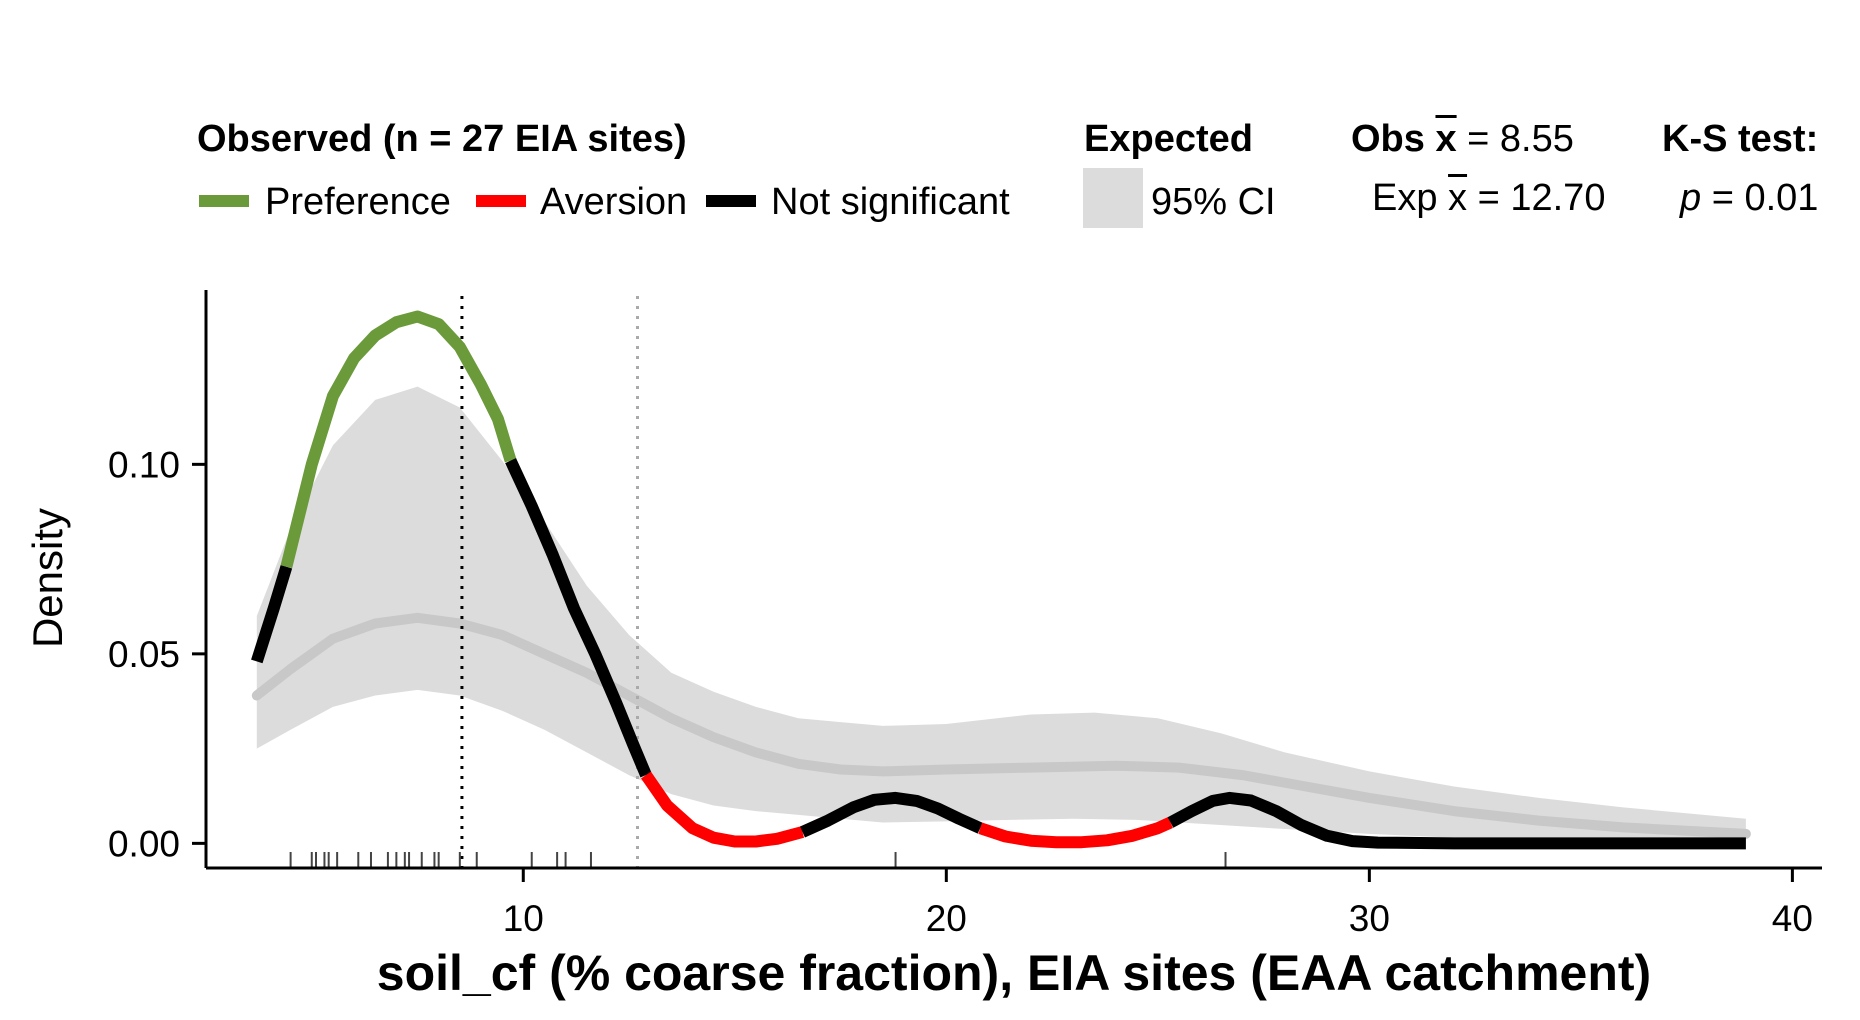 The image size is (1860, 1020). Describe the element at coordinates (224, 201) in the screenshot. I see `legend-preference-swatch` at that location.